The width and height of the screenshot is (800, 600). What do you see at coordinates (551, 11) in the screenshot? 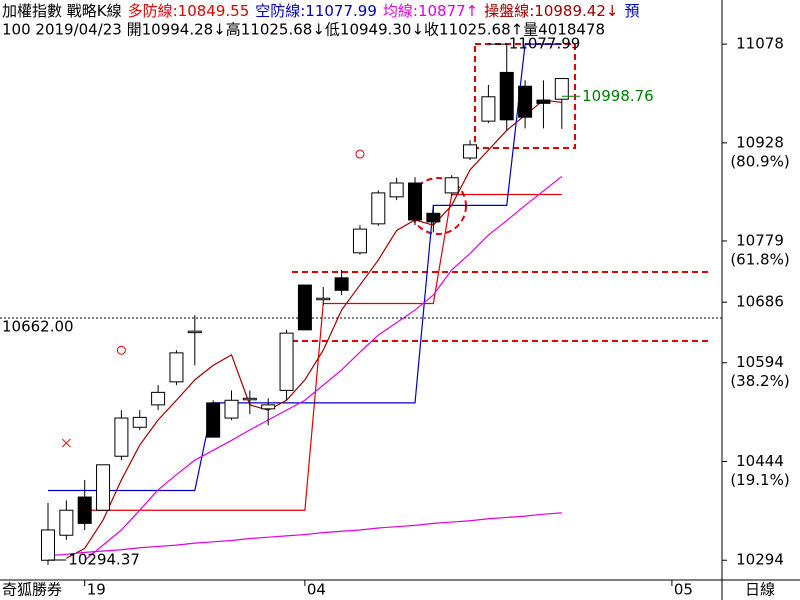
I see `legend-entry: 操盤線:10989.42↓` at bounding box center [551, 11].